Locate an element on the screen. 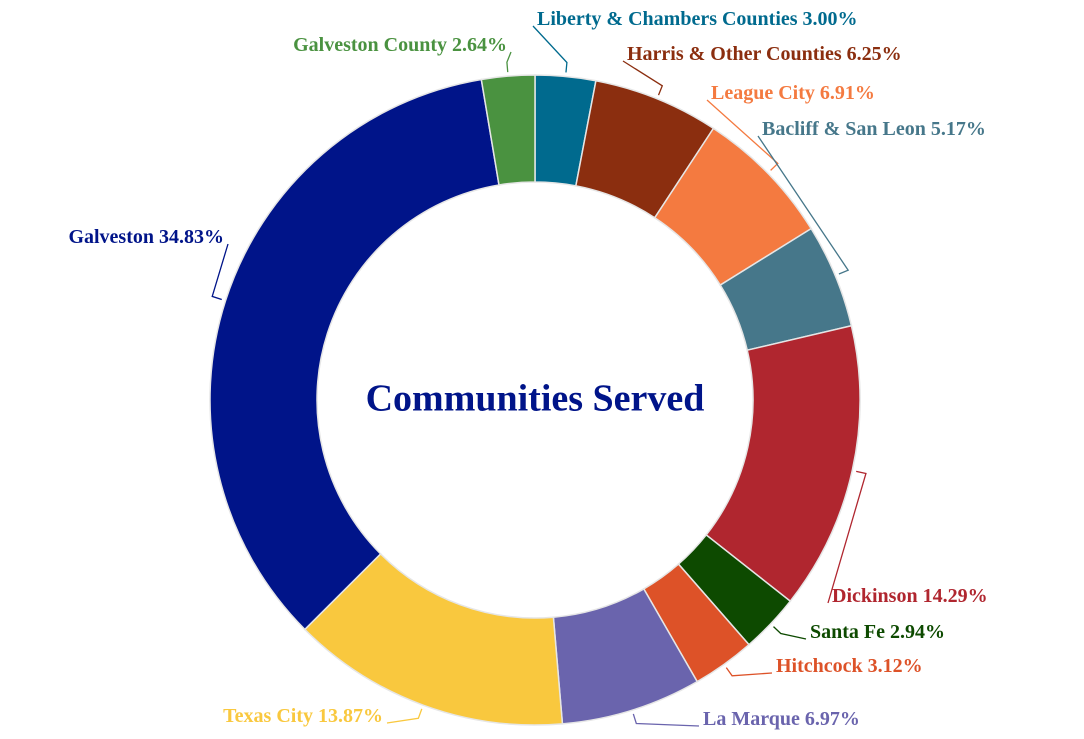  value-label: 6.91% is located at coordinates (847, 93).